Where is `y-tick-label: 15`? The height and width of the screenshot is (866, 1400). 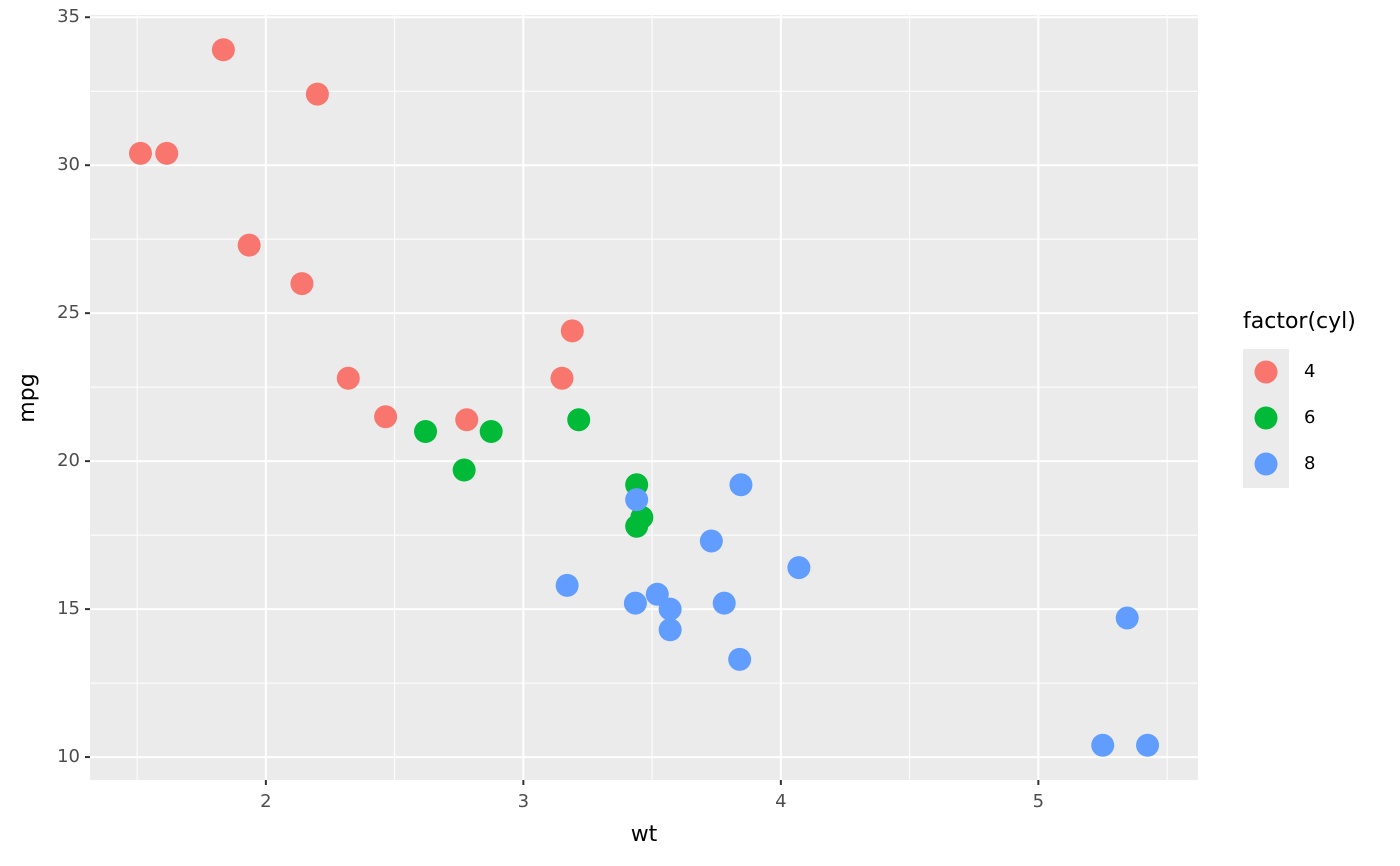 y-tick-label: 15 is located at coordinates (68, 608).